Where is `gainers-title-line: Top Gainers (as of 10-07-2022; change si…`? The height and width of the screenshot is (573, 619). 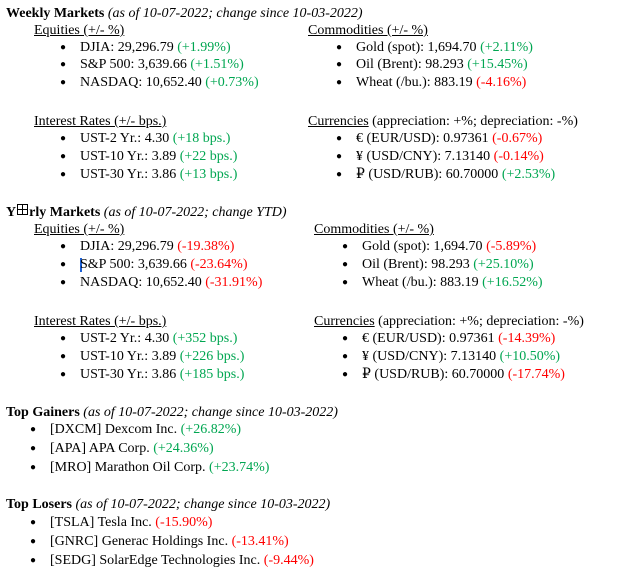 gainers-title-line: Top Gainers (as of 10-07-2022; change si… is located at coordinates (172, 412).